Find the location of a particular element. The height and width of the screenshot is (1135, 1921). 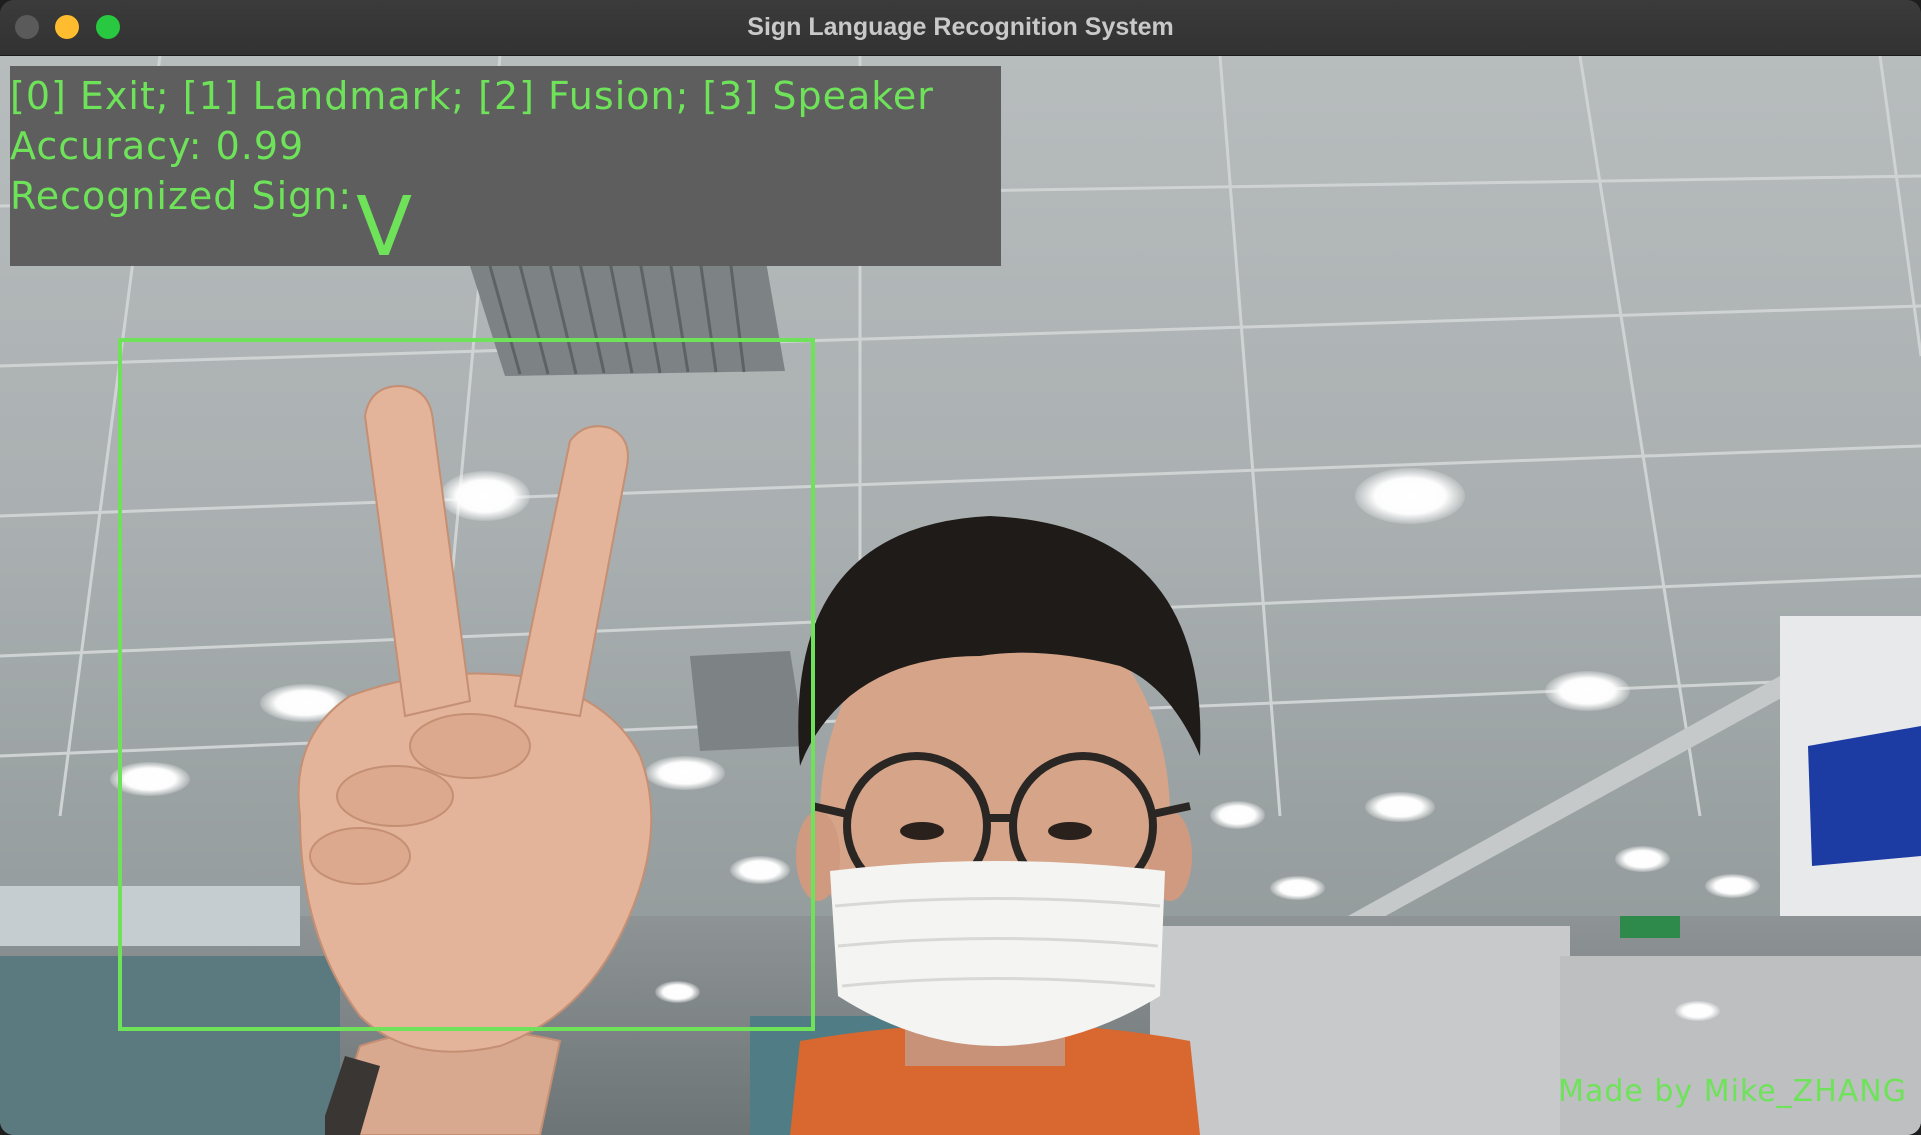

close-window-button is located at coordinates (27, 27).